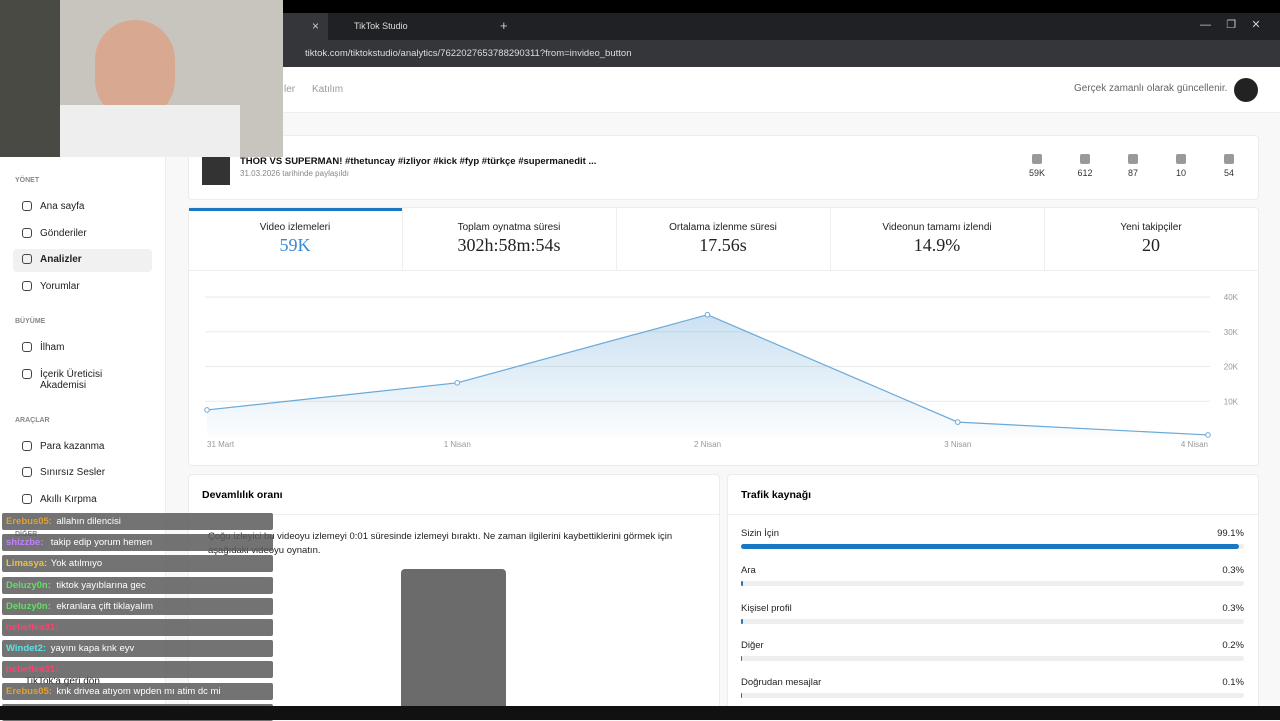 The height and width of the screenshot is (721, 1280). Describe the element at coordinates (135, 70) in the screenshot. I see `webcam-face` at that location.